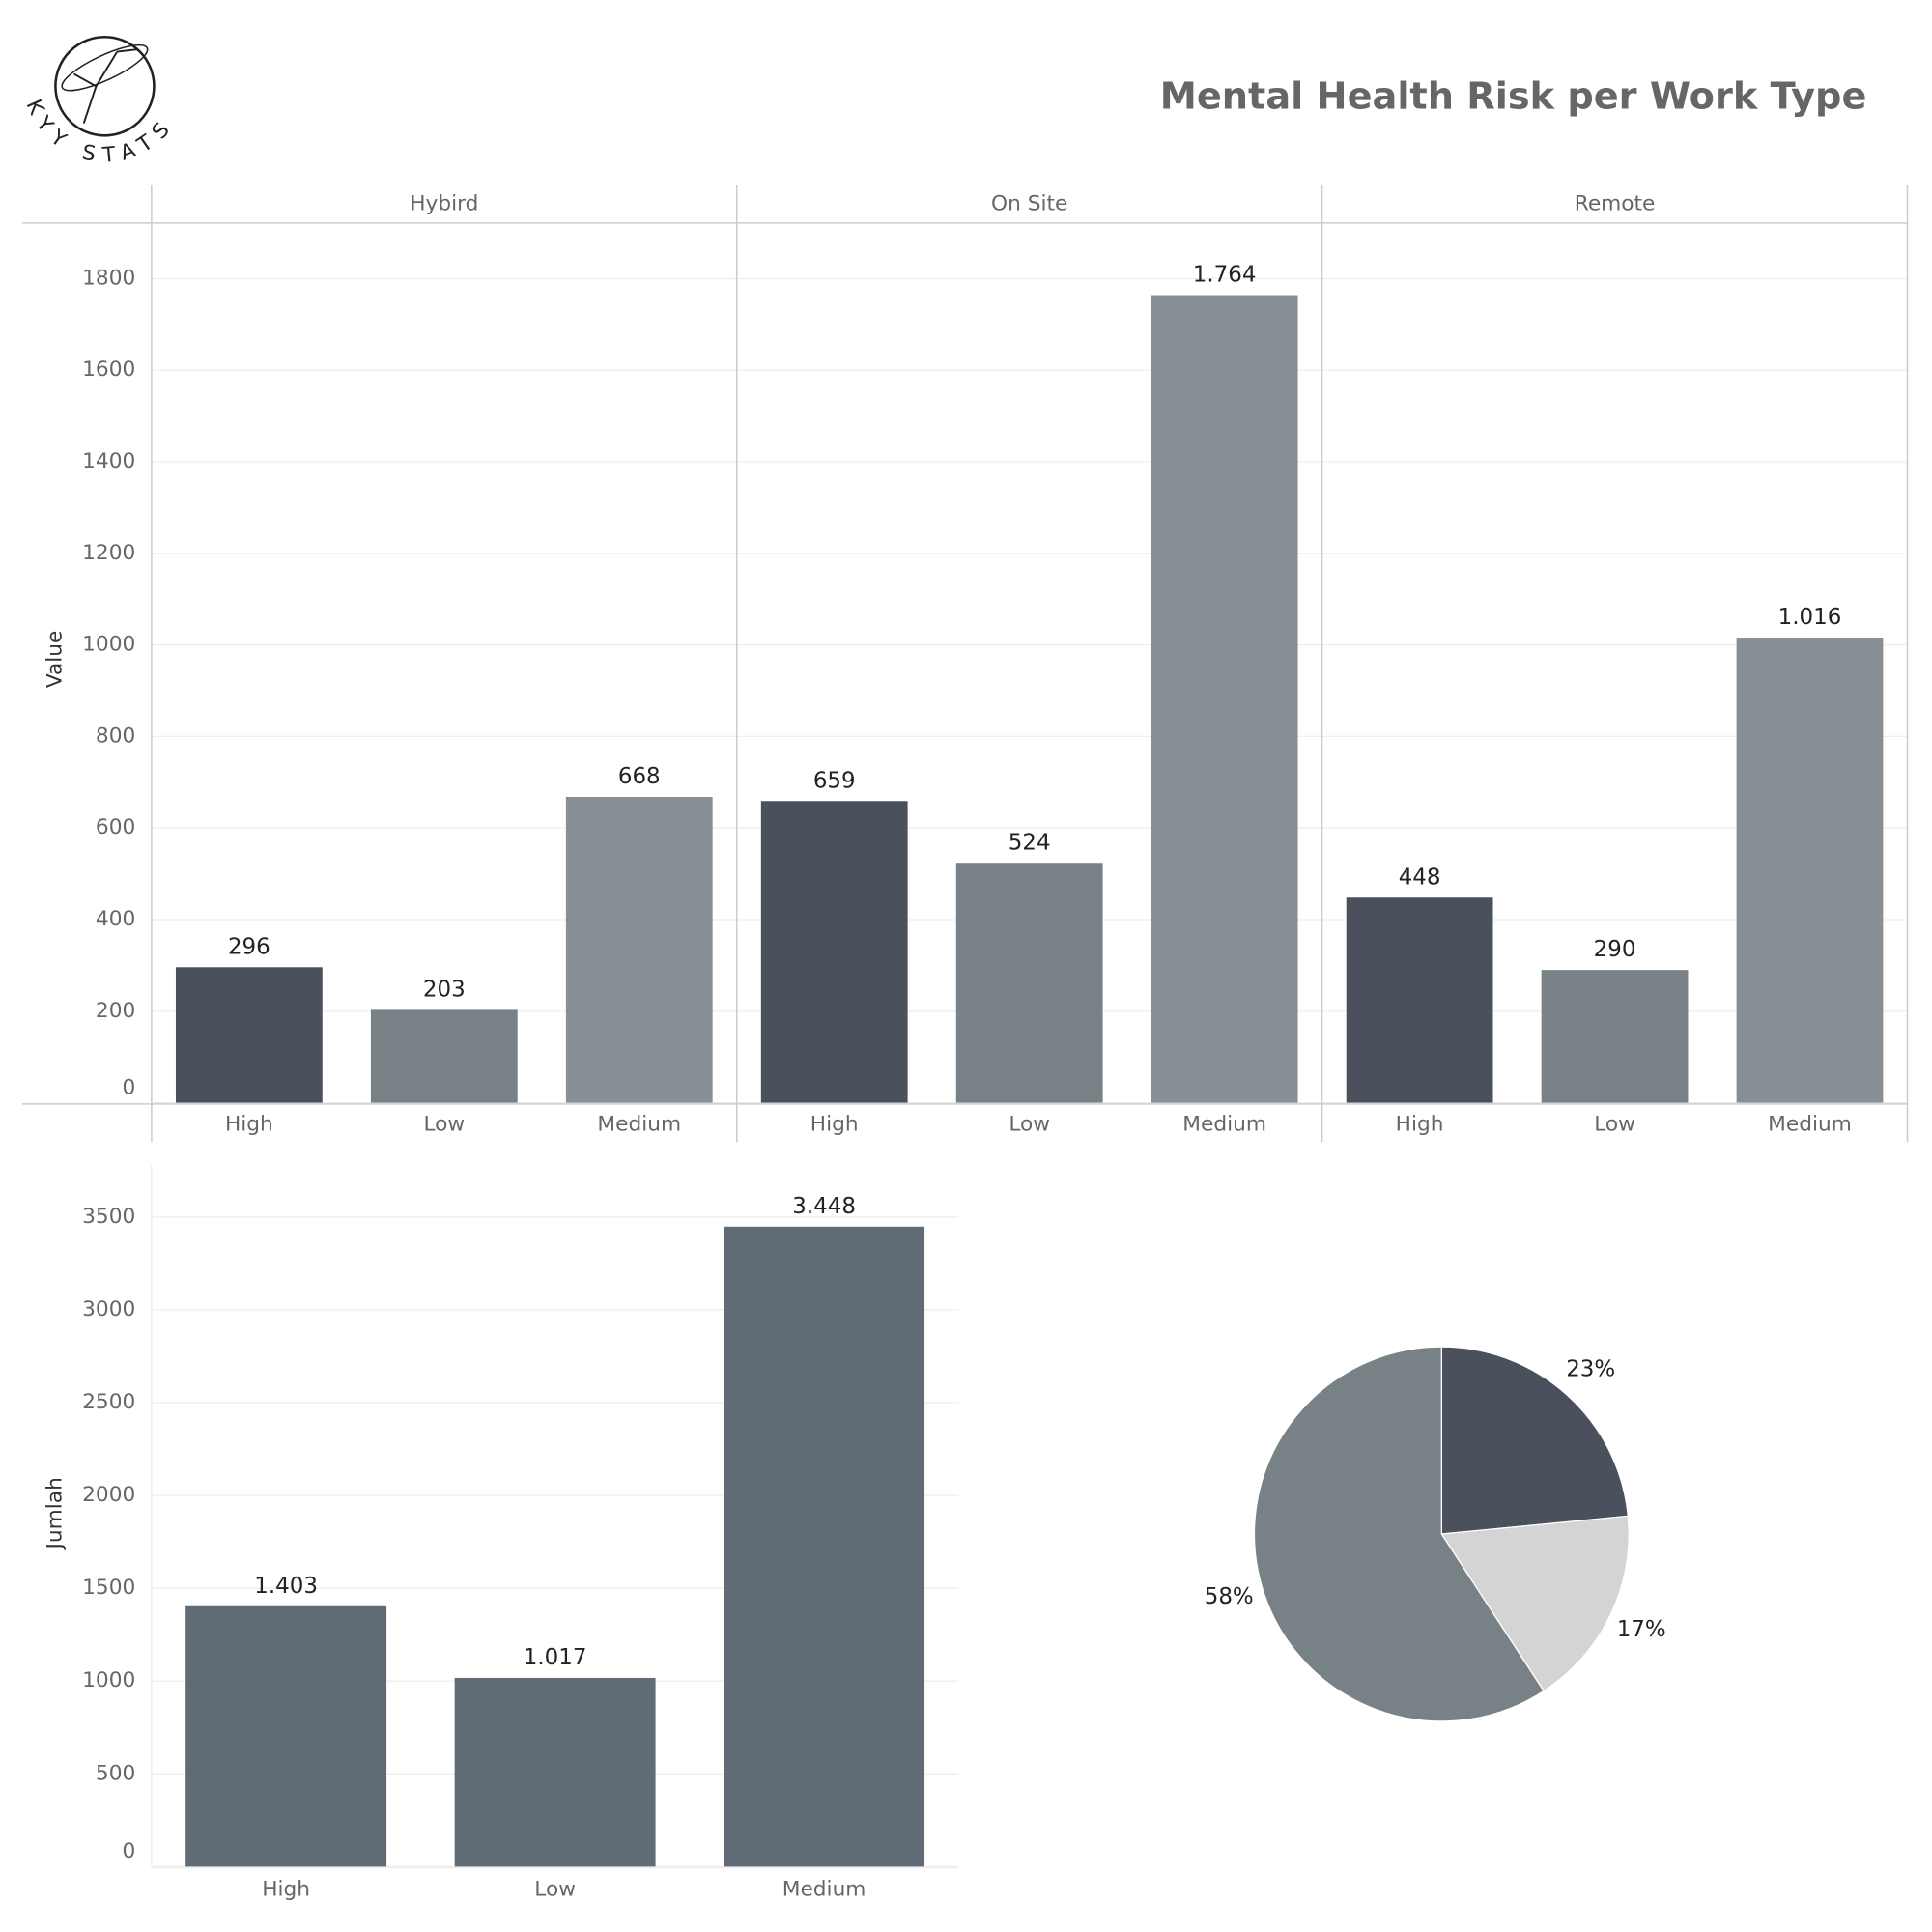 The image size is (1932, 1932). What do you see at coordinates (1225, 275) in the screenshot?
I see `value-label: 1.764` at bounding box center [1225, 275].